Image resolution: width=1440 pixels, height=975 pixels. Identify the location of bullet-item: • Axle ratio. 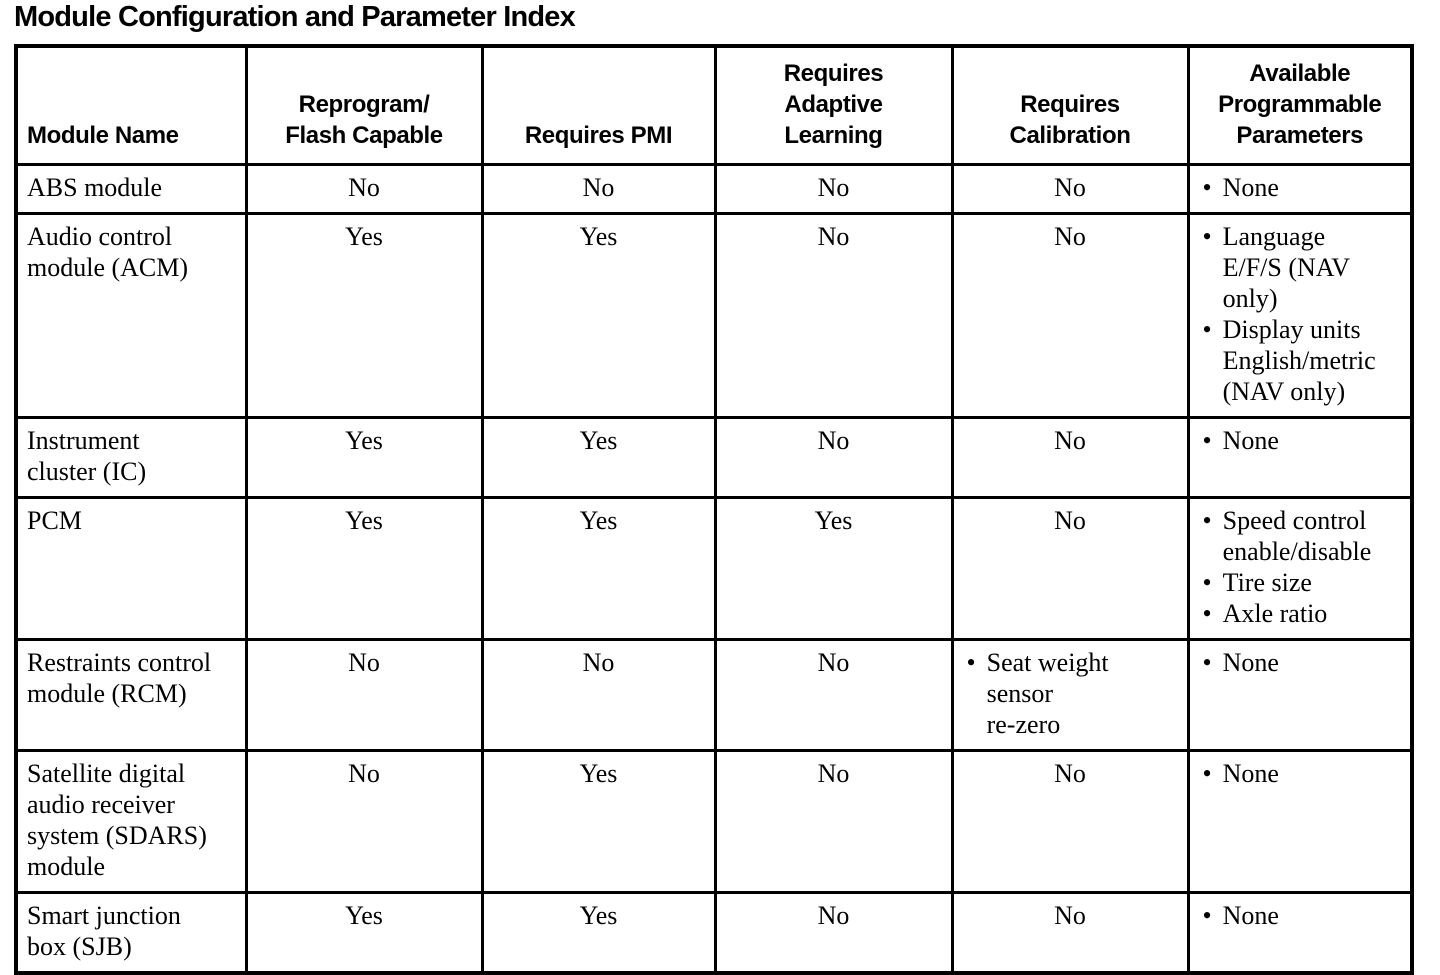
(1304, 613).